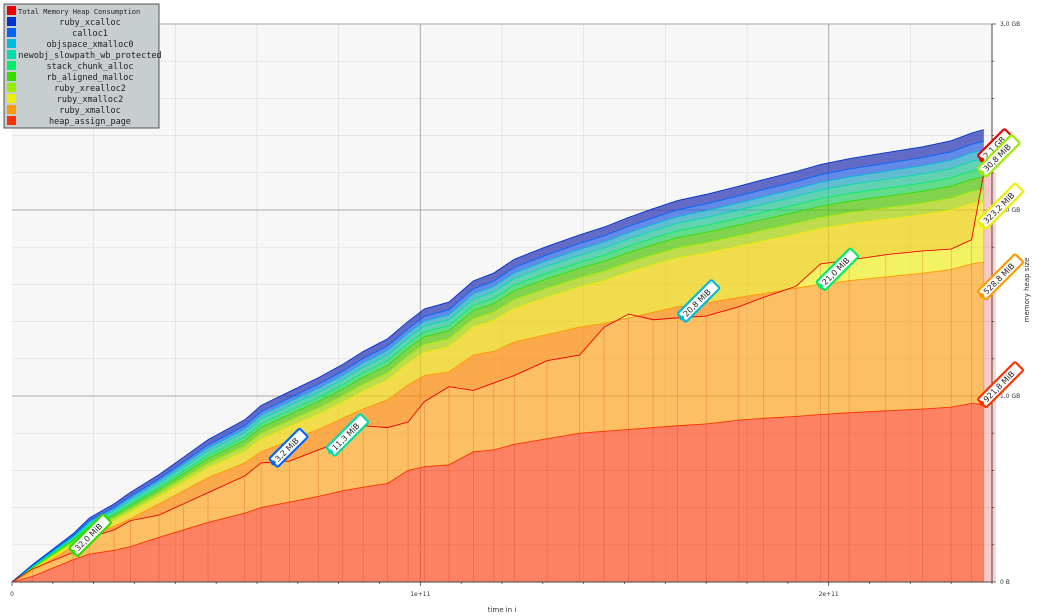 The image size is (1043, 616). Describe the element at coordinates (1010, 210) in the screenshot. I see `y-tick-label: 2,0 GB` at that location.